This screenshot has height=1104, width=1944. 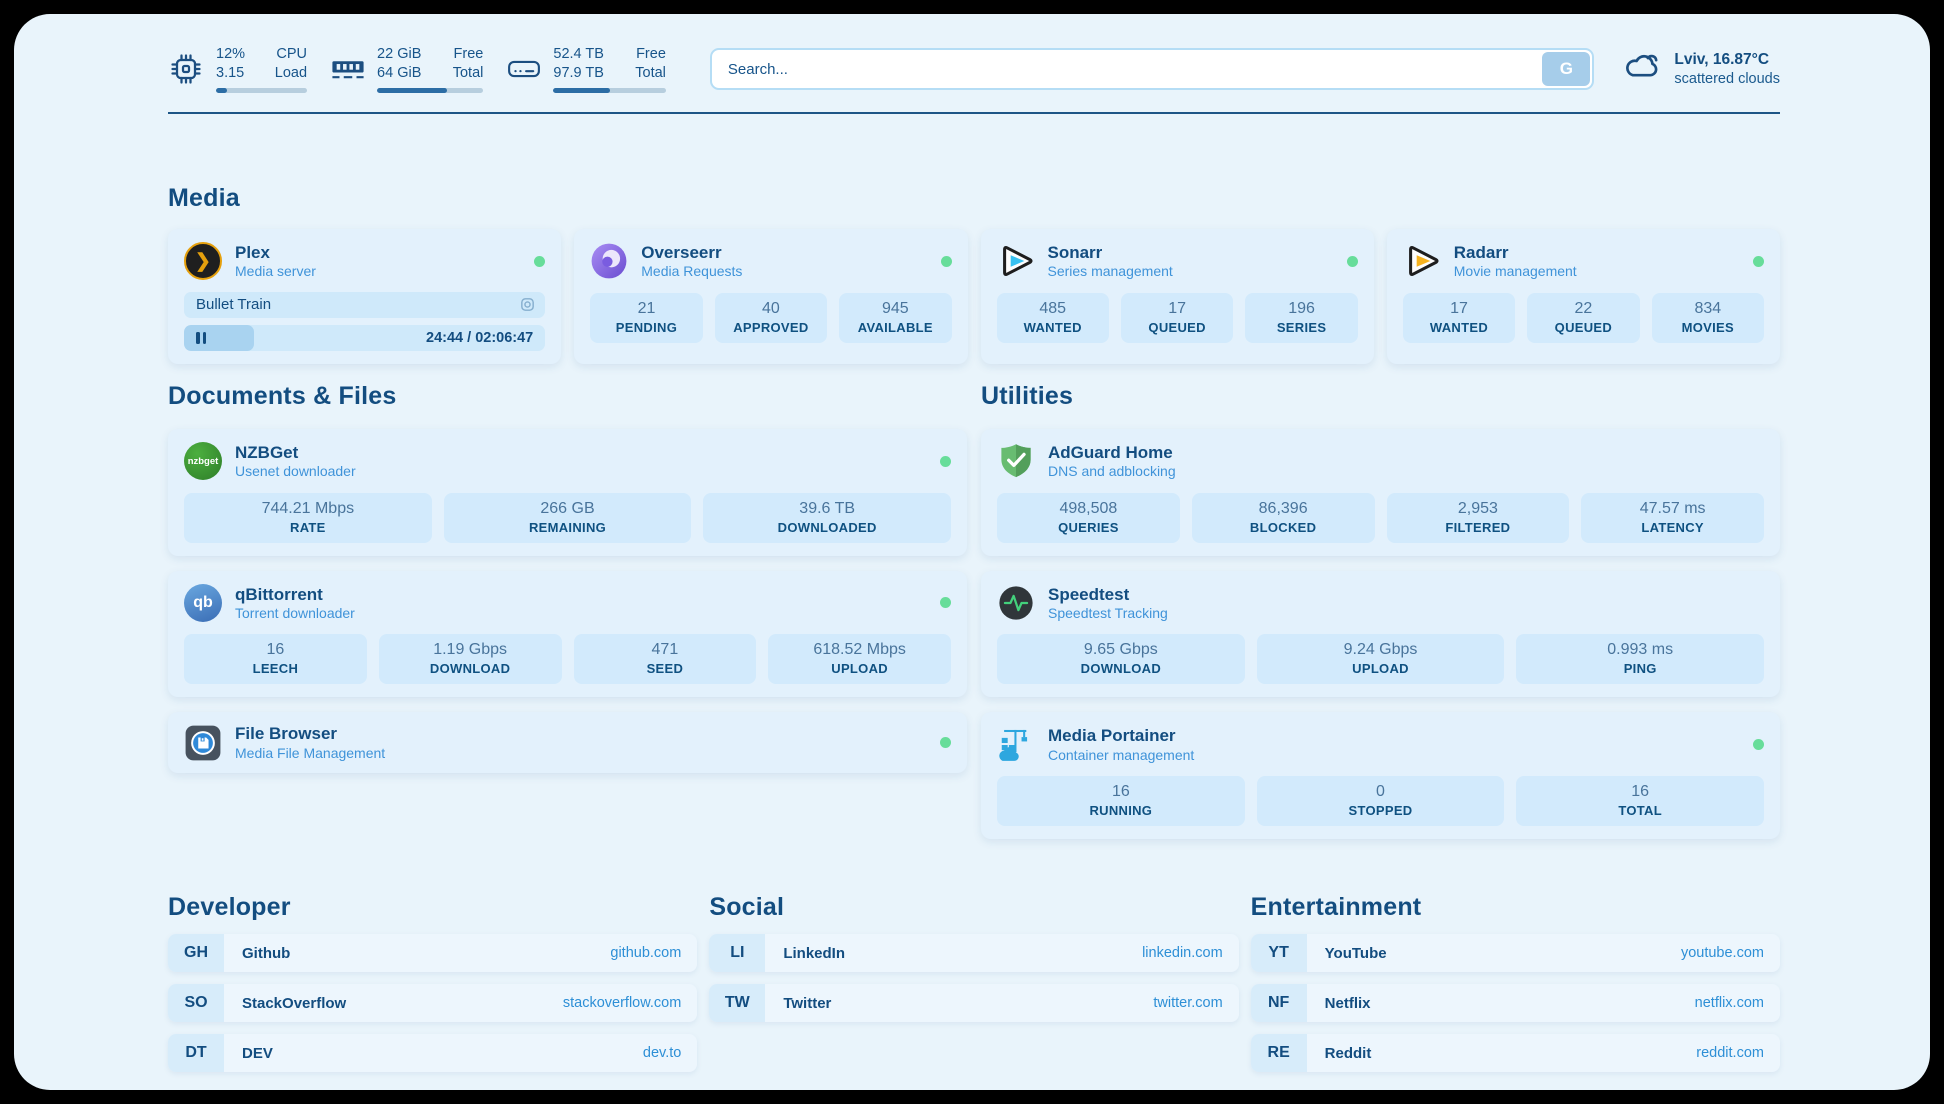 I want to click on app-name: Radarr, so click(x=1481, y=252).